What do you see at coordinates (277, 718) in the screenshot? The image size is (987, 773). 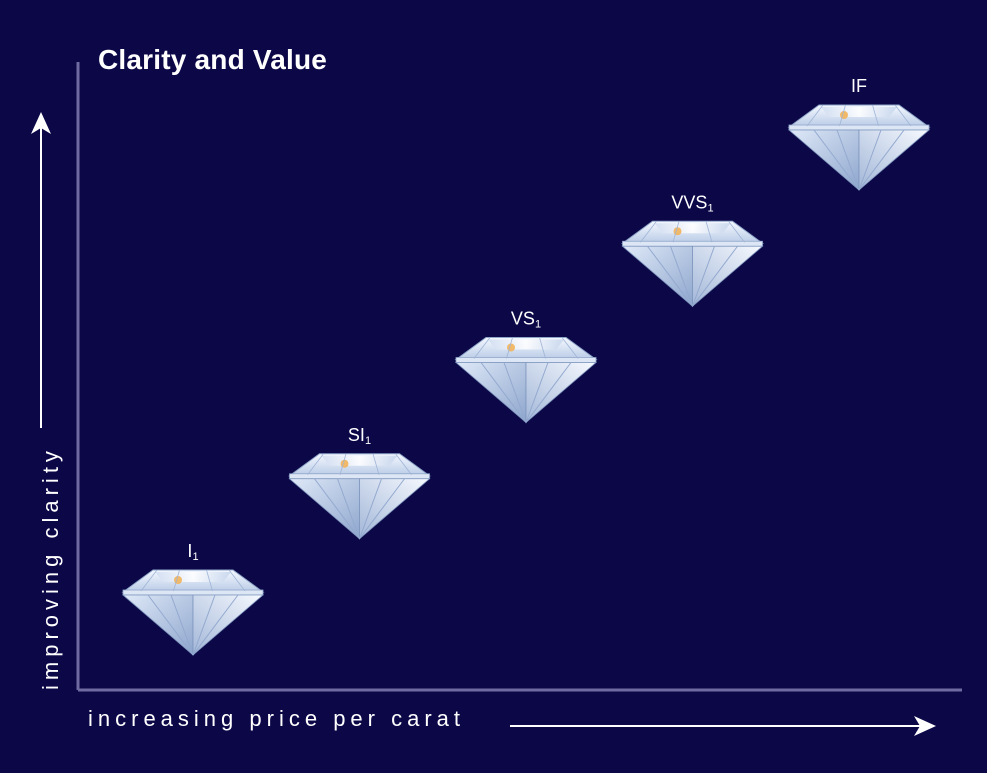 I see `x-axis-label: increasing price per carat` at bounding box center [277, 718].